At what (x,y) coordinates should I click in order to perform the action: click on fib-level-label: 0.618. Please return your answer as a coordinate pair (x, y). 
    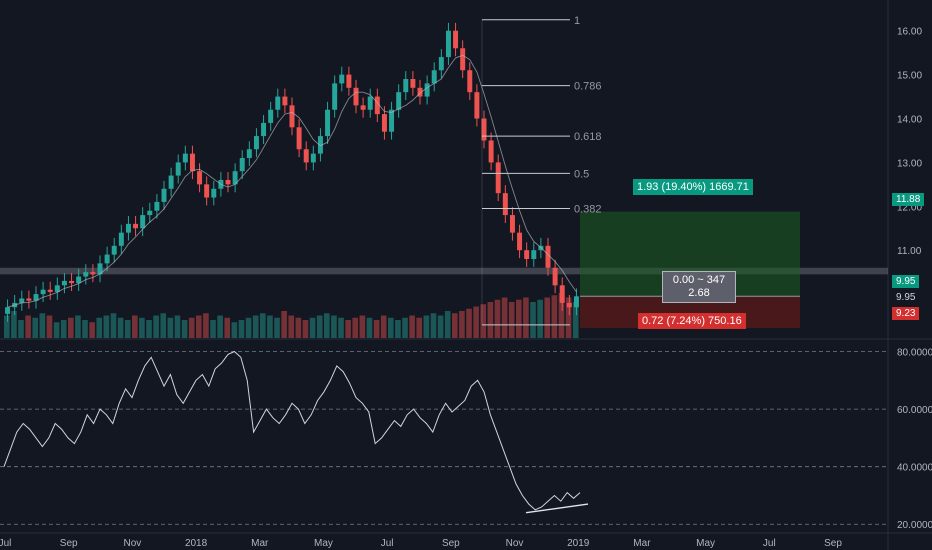
    Looking at the image, I should click on (588, 137).